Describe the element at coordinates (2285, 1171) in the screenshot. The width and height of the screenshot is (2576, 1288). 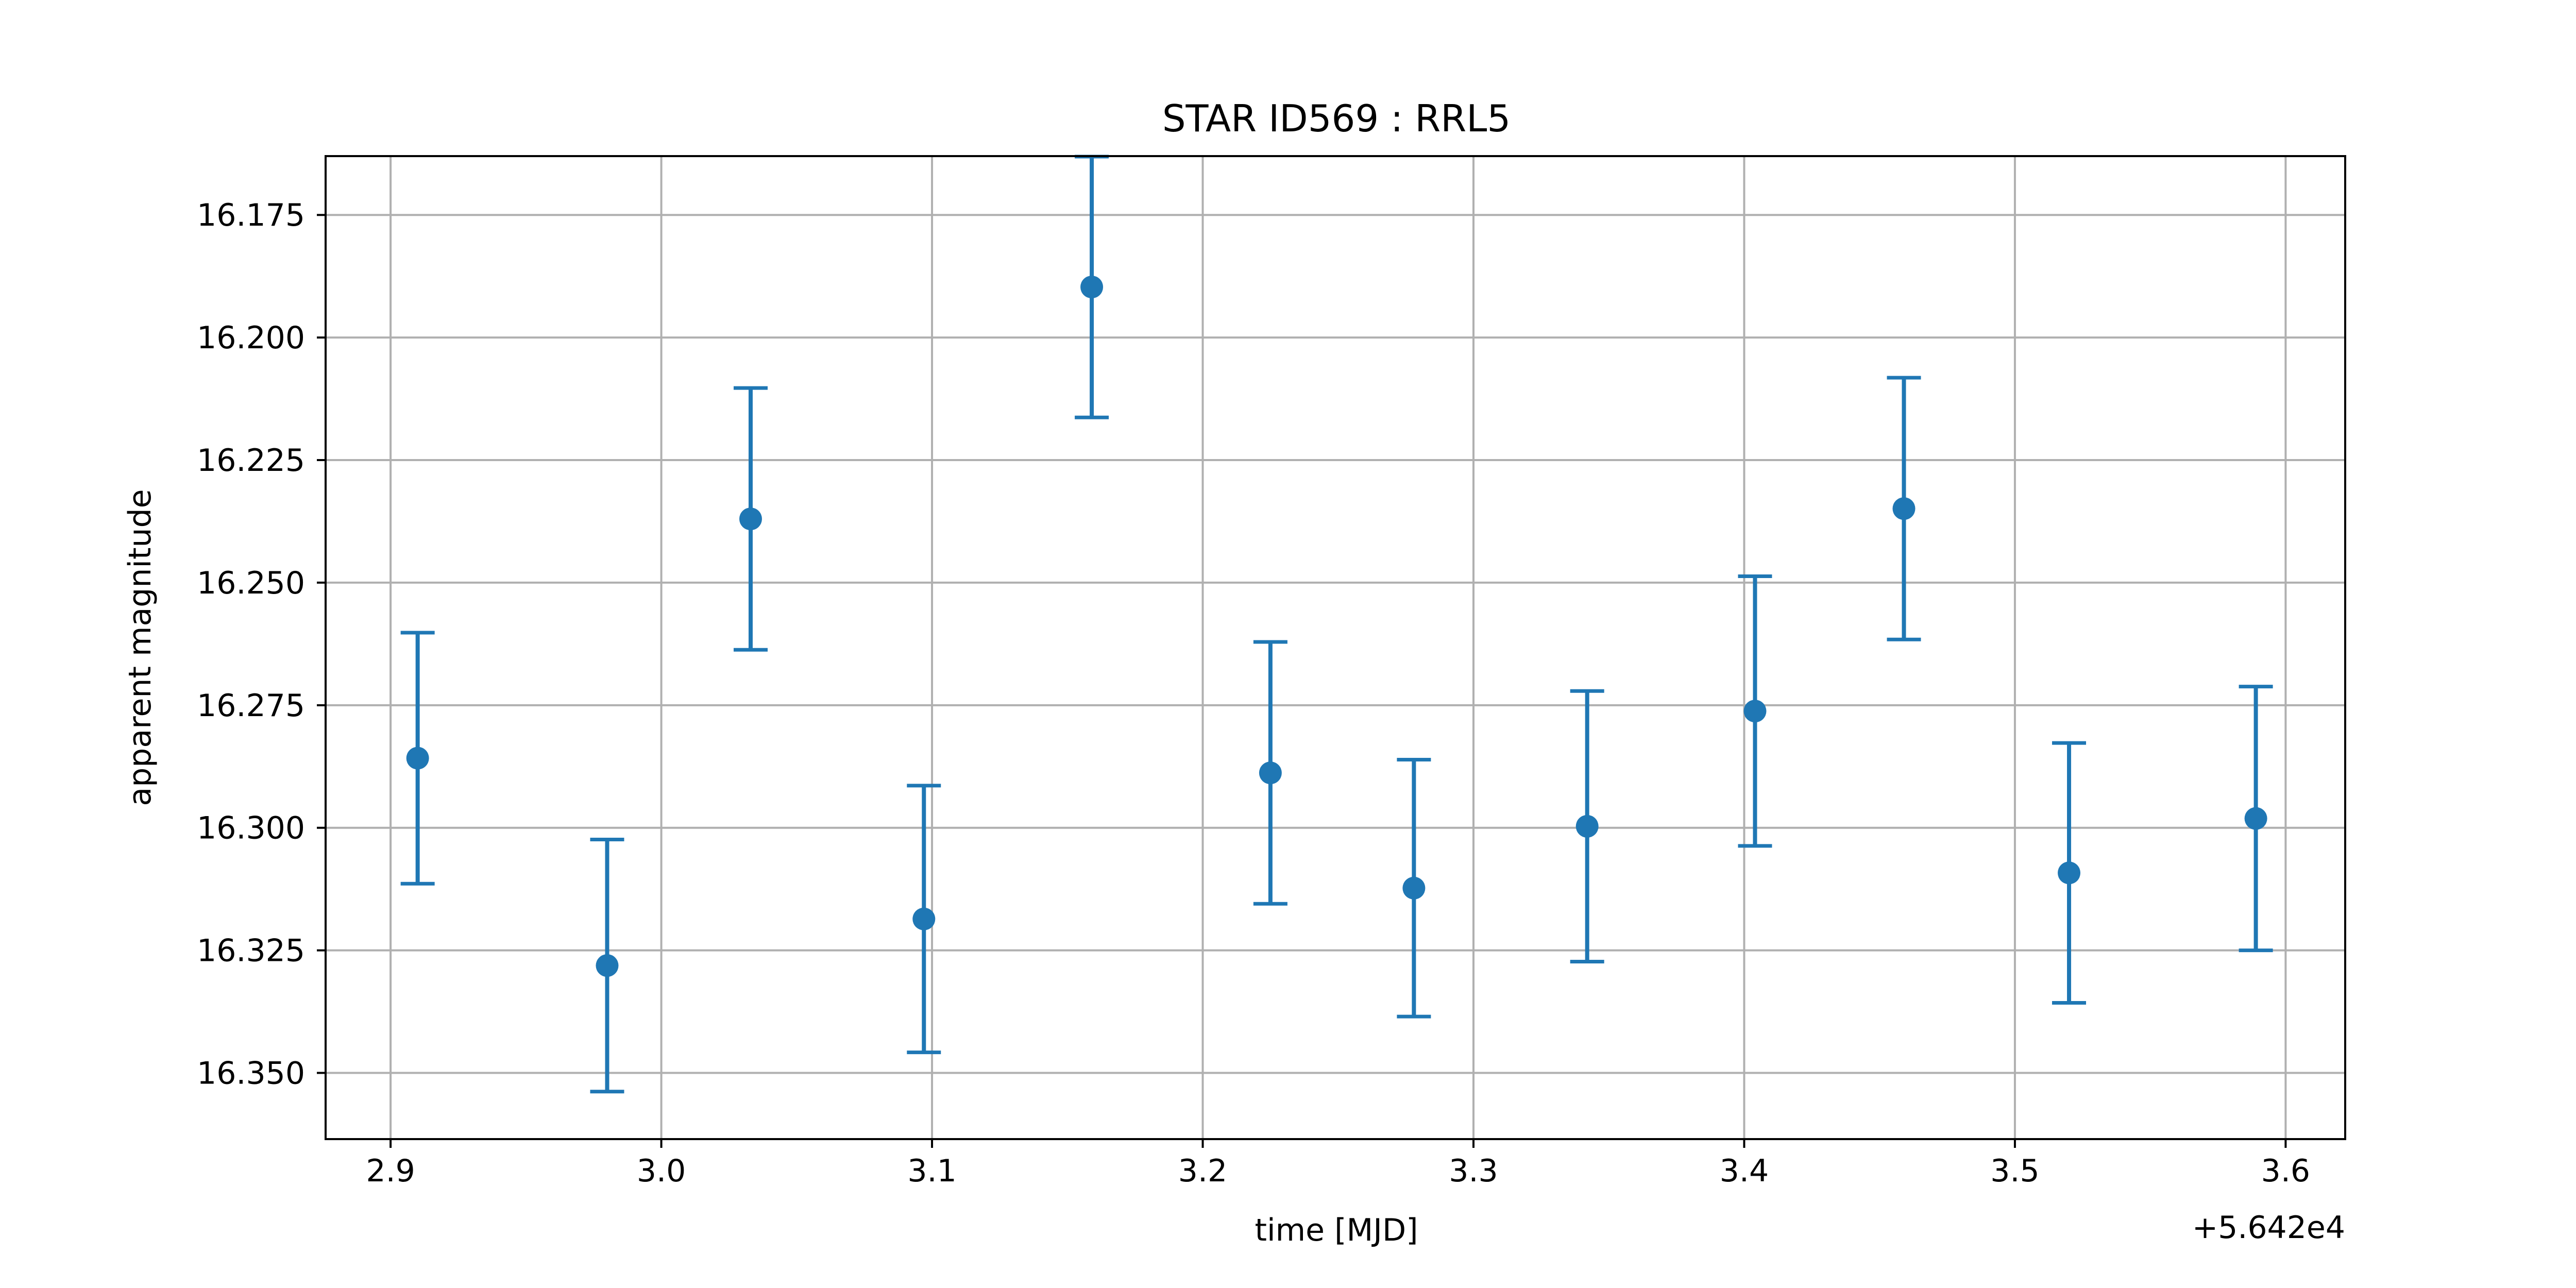
I see `x-tick-label: 3.6` at that location.